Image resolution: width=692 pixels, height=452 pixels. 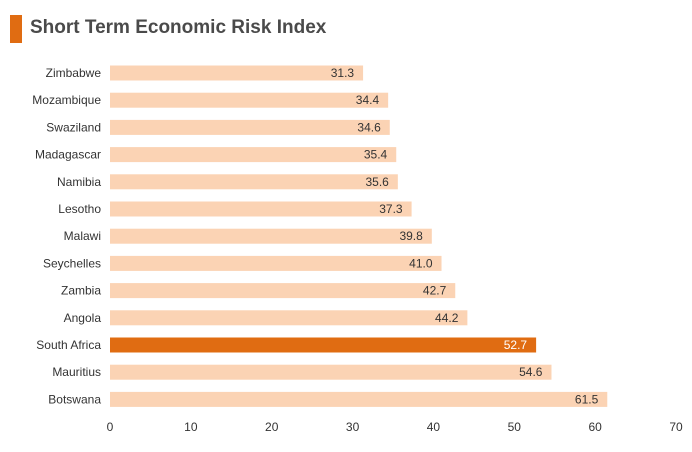 I want to click on value-label: 35.4, so click(x=376, y=155).